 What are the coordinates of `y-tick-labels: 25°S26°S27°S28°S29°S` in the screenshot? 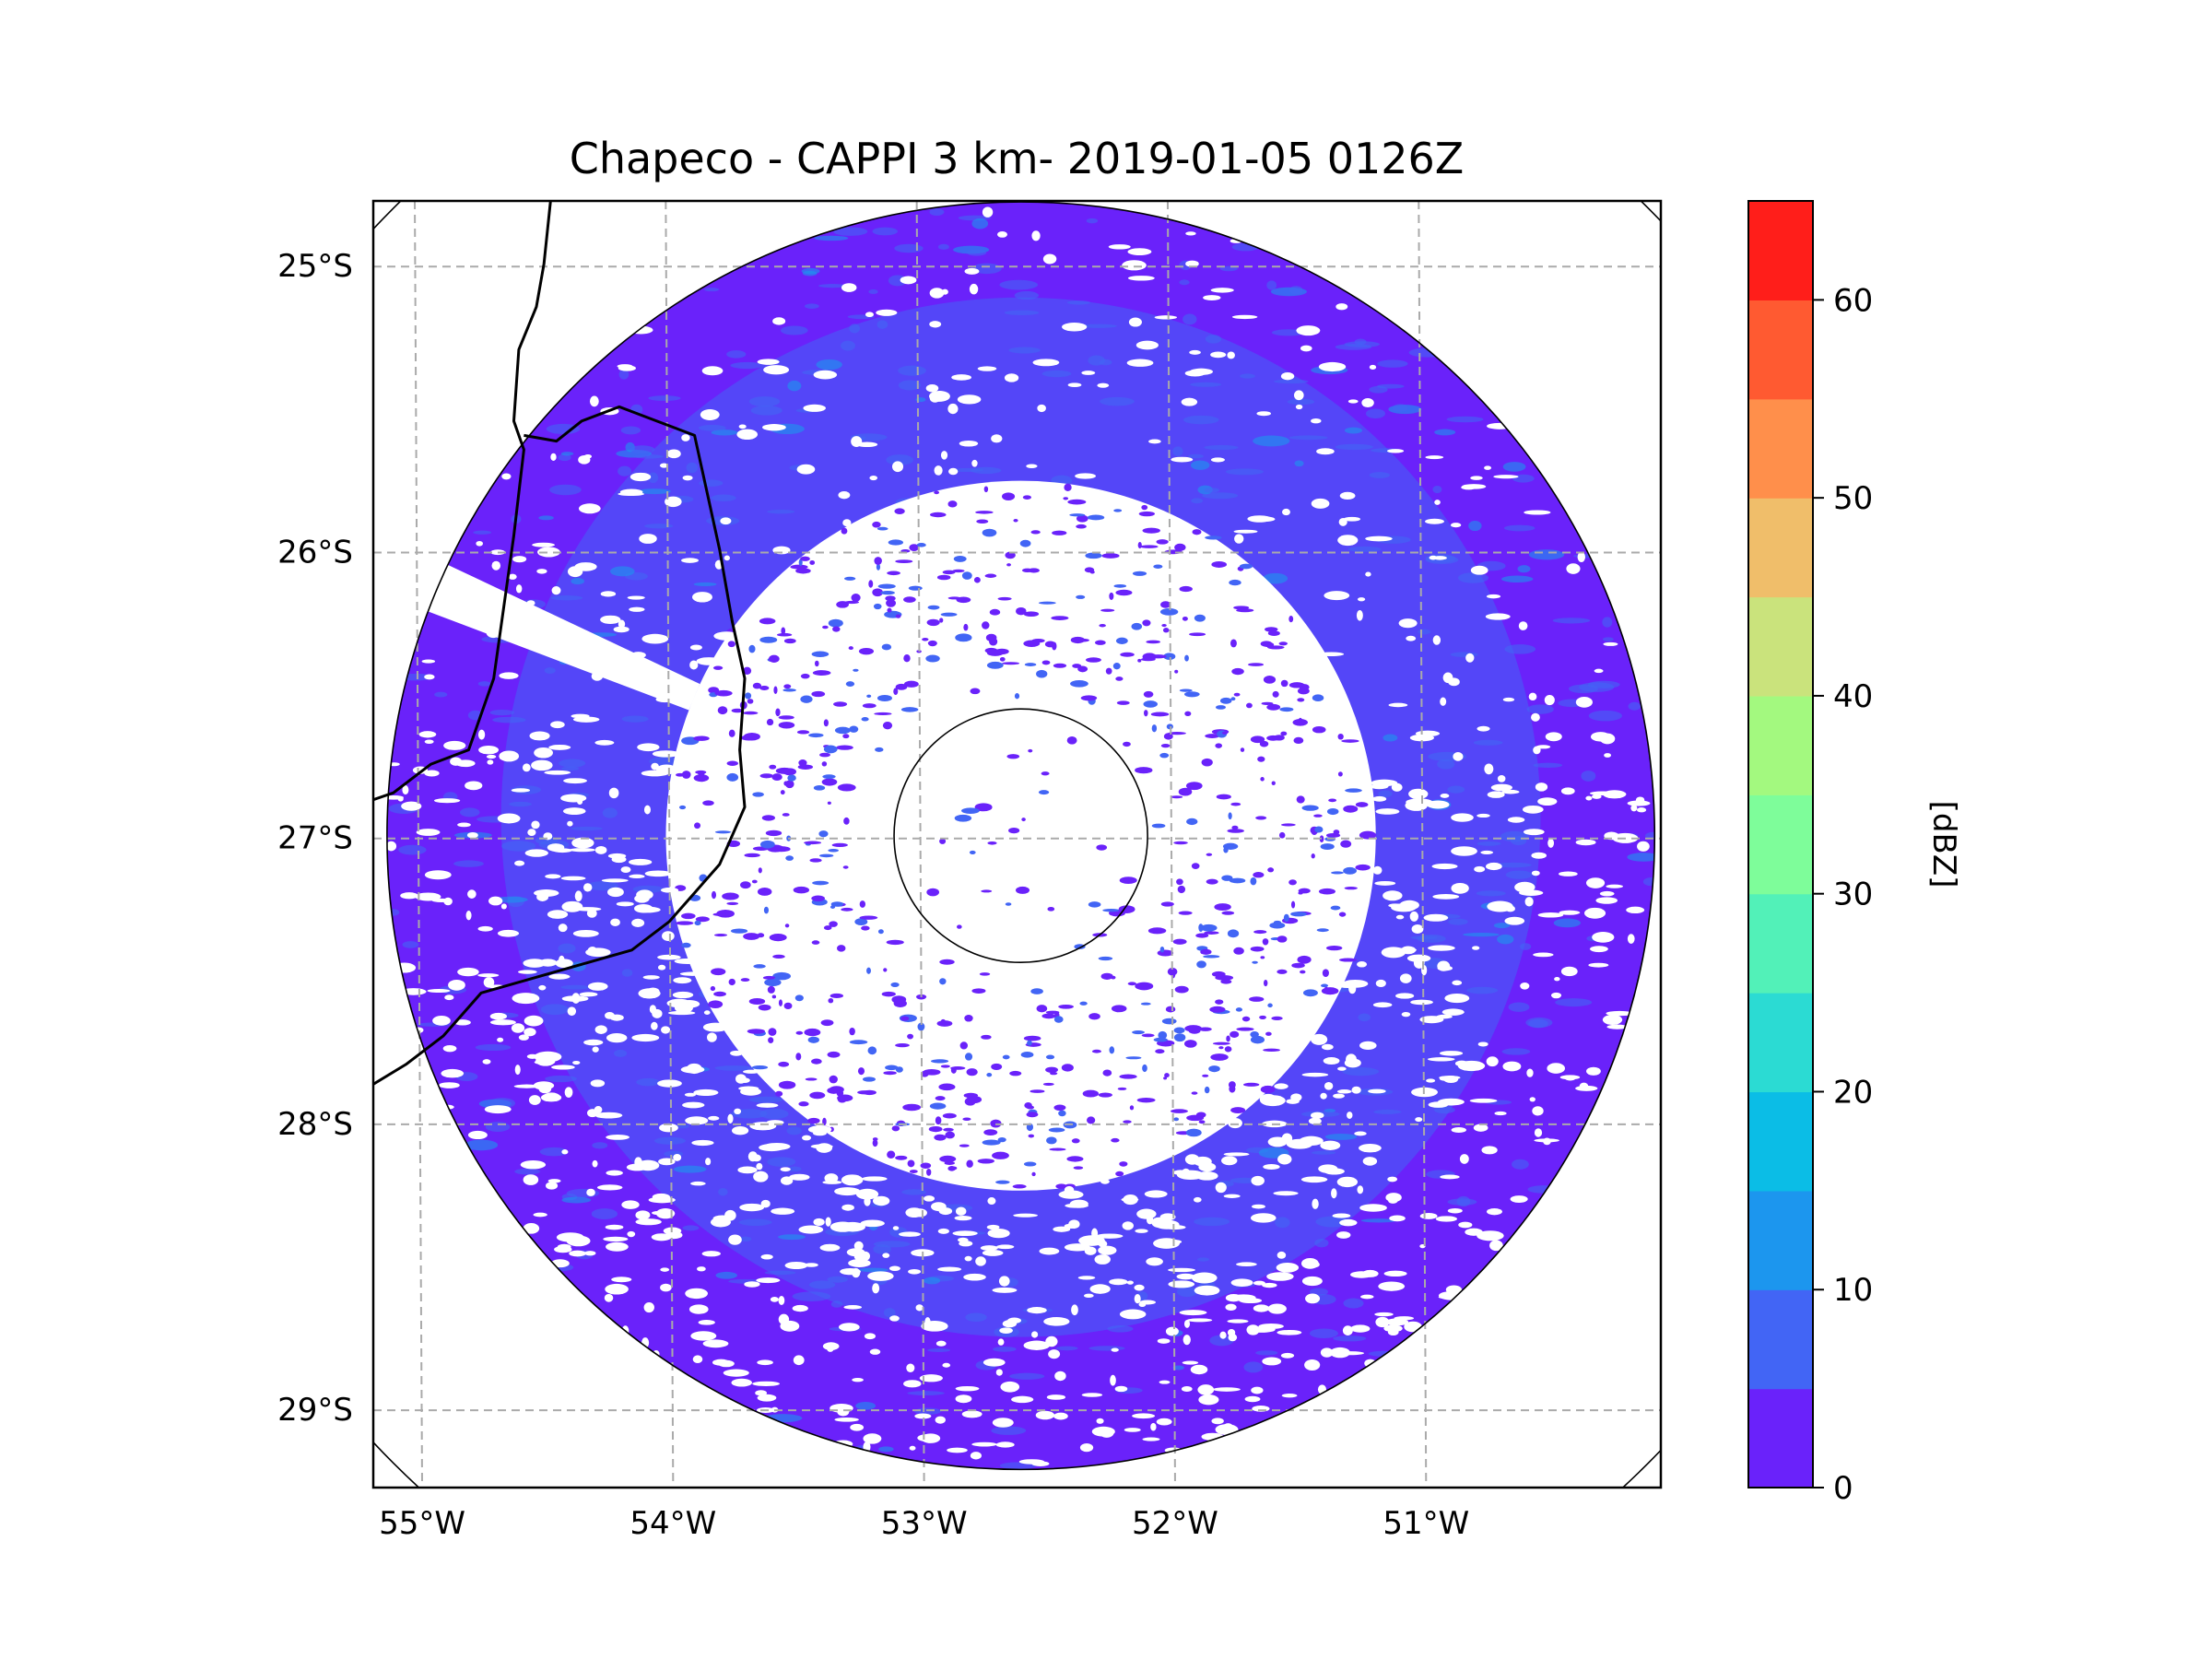 It's located at (315, 838).